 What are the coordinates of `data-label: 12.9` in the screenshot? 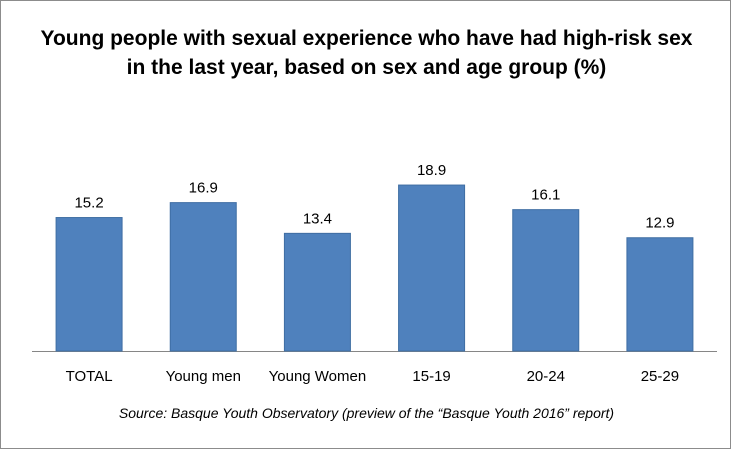 It's located at (659, 223).